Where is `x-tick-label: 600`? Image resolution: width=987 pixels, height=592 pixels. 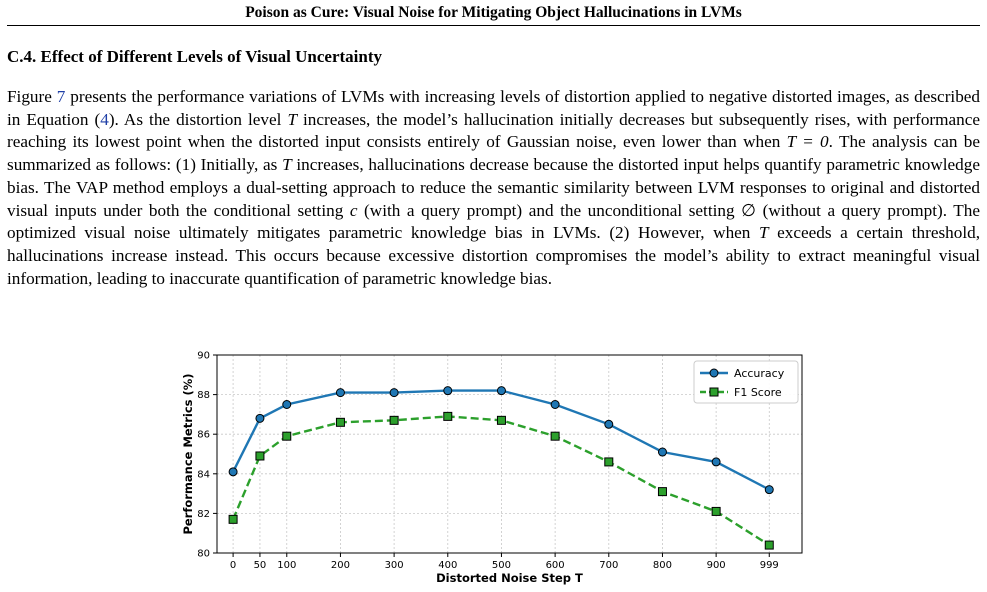
x-tick-label: 600 is located at coordinates (555, 565).